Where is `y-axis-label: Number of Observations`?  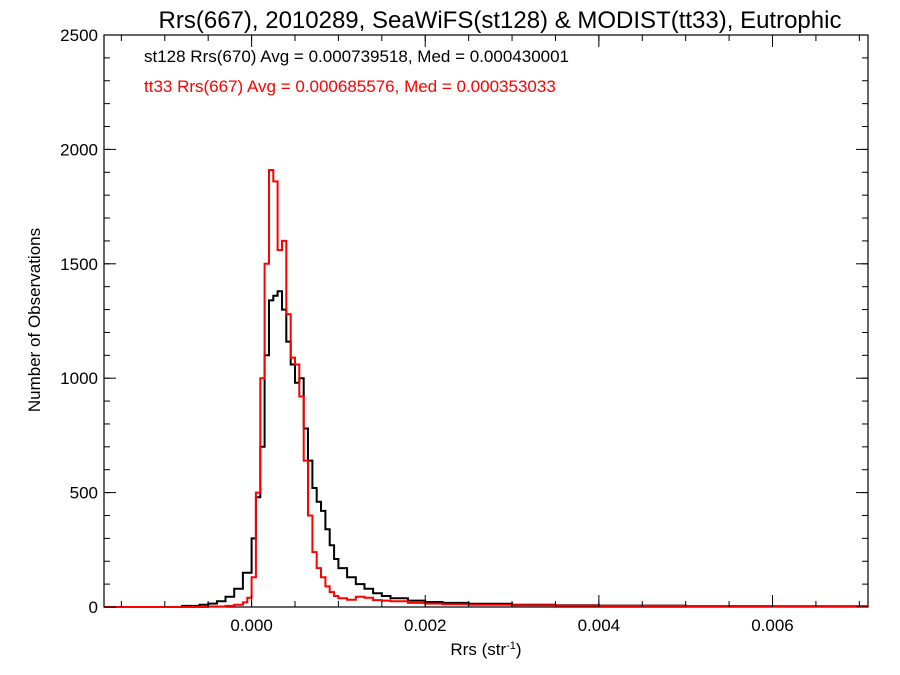 y-axis-label: Number of Observations is located at coordinates (34, 320).